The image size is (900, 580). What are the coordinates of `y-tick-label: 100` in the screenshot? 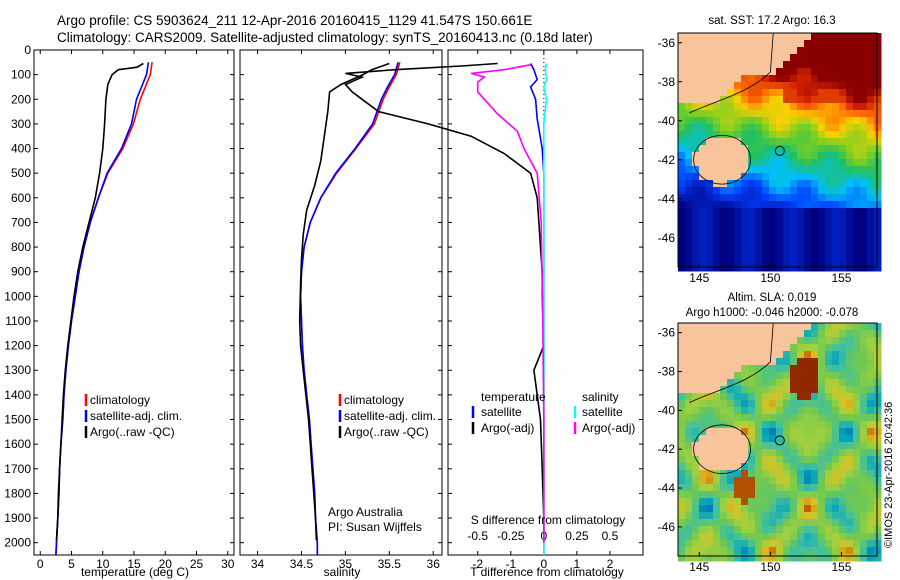 It's located at (21, 75).